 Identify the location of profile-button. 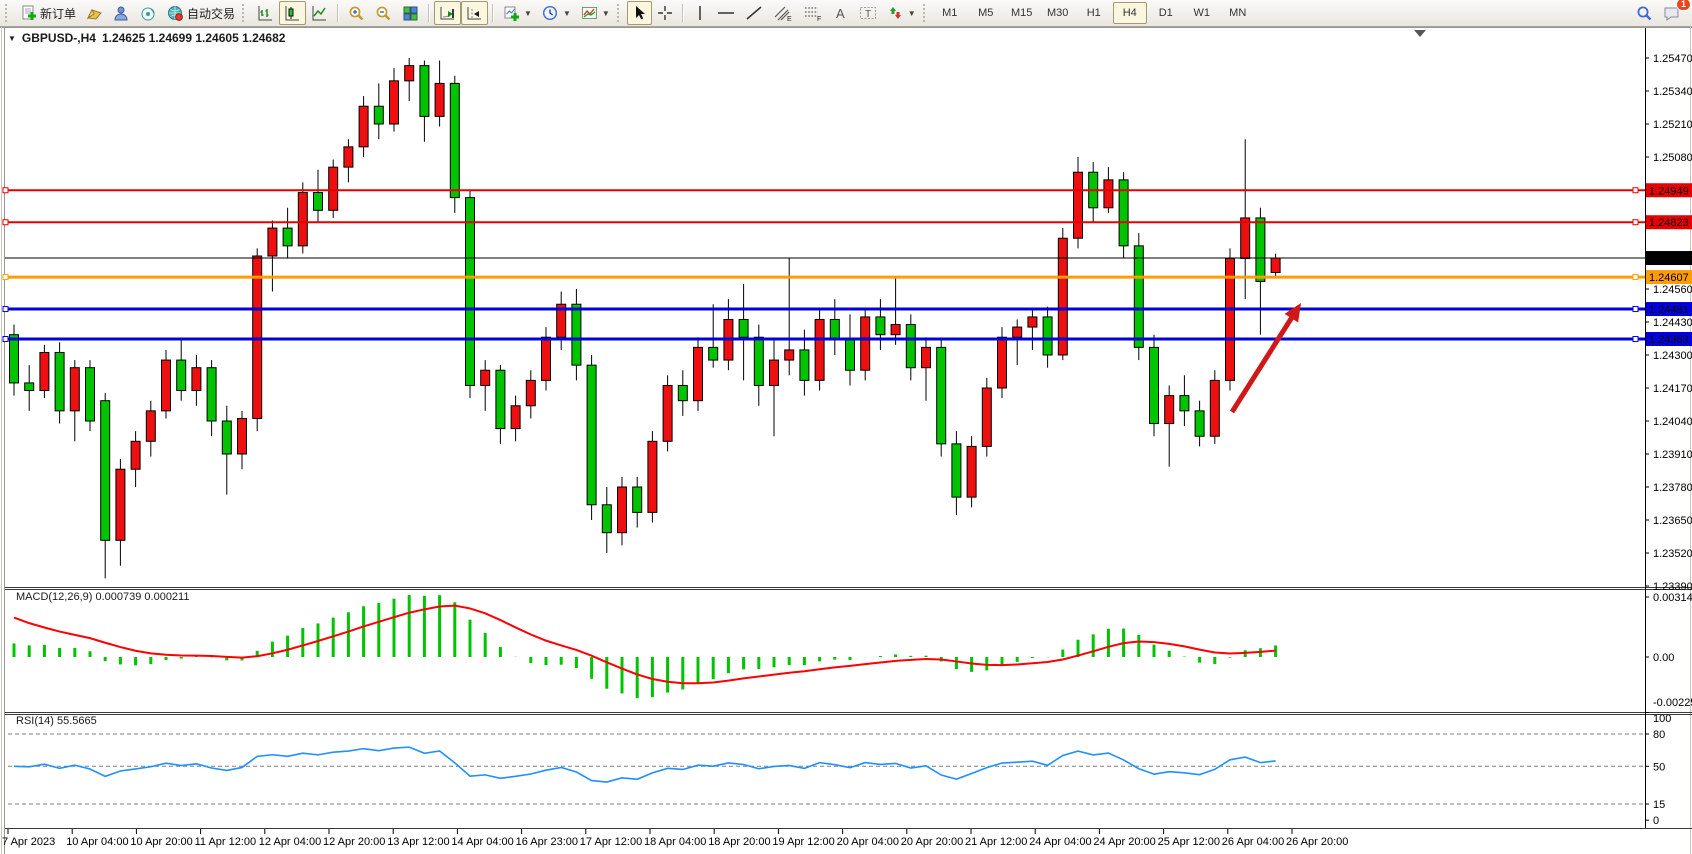
(121, 13).